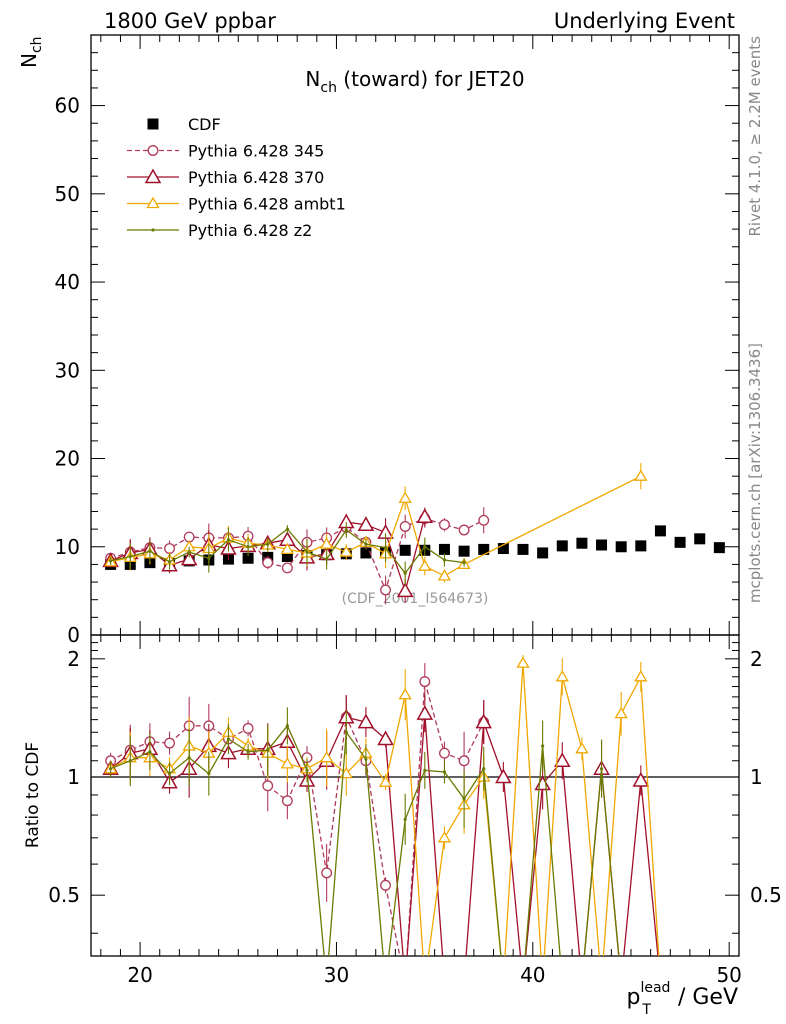 The image size is (786, 1024). I want to click on series-pythia-6-428-z2, so click(287, 554).